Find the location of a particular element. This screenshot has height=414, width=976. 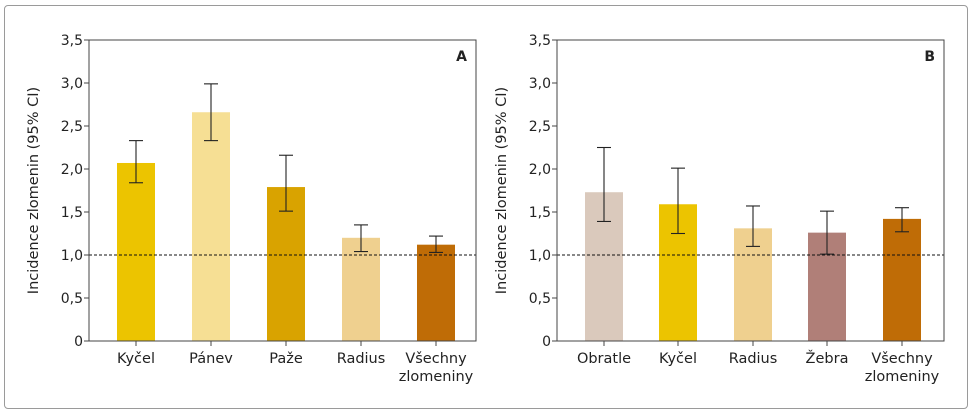

panel-b-ytick-label-5: 2,5 is located at coordinates (540, 127).